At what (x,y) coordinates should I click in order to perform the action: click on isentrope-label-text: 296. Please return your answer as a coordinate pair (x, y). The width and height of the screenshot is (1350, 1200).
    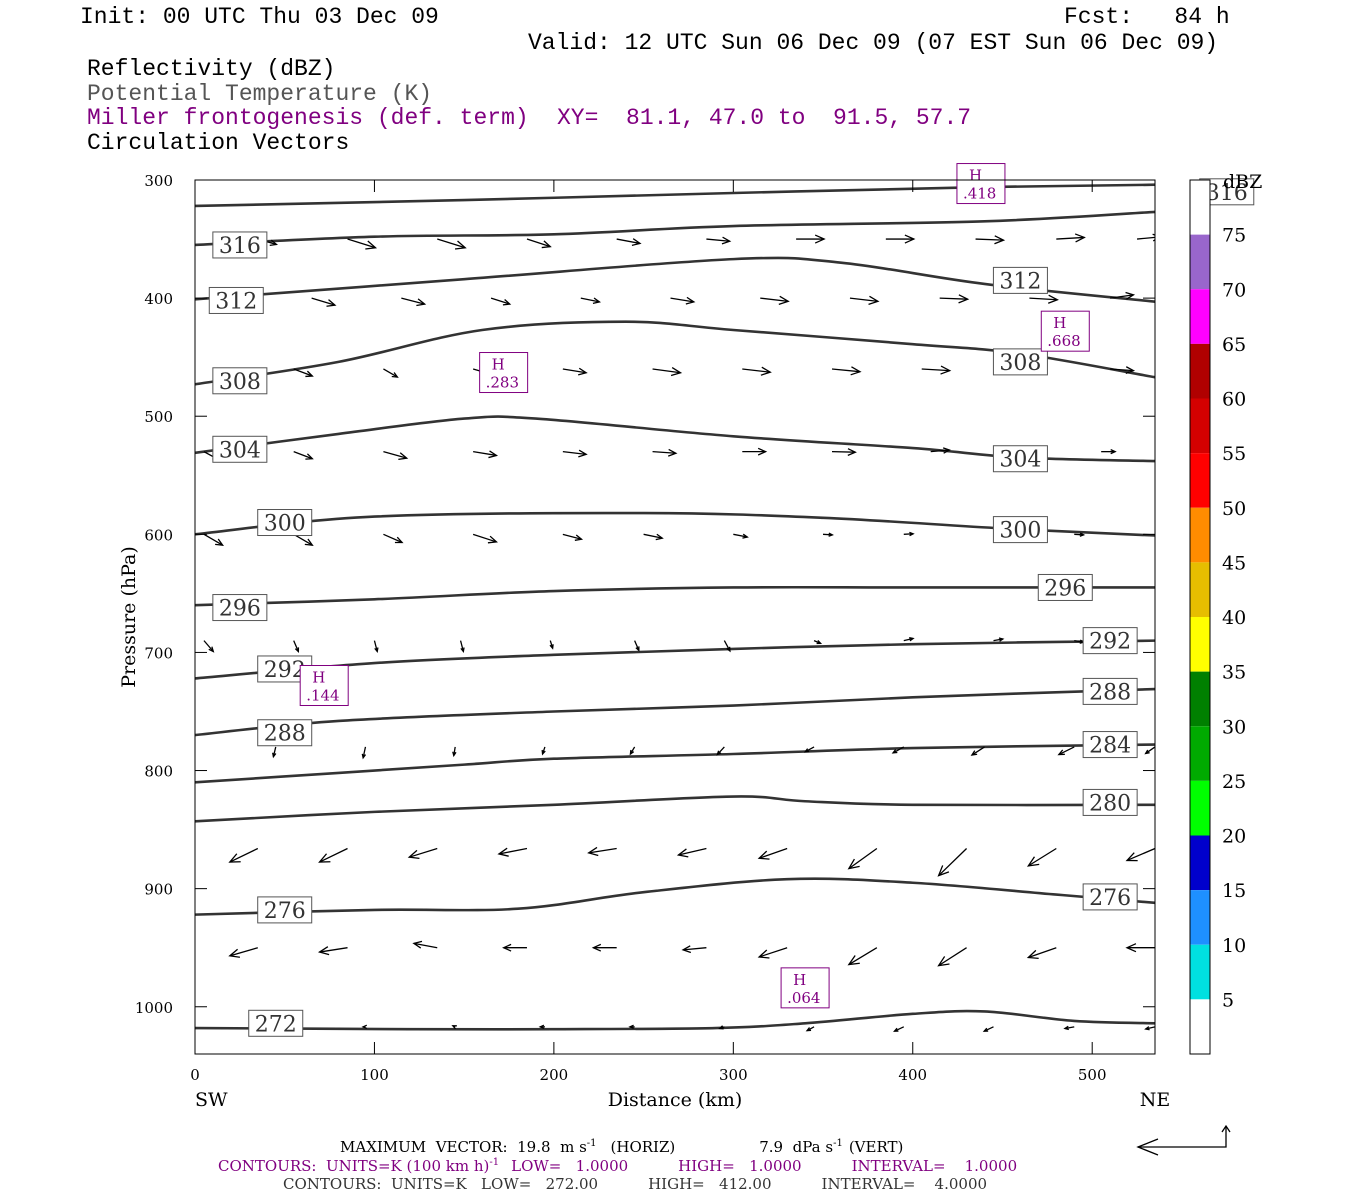
    Looking at the image, I should click on (1065, 588).